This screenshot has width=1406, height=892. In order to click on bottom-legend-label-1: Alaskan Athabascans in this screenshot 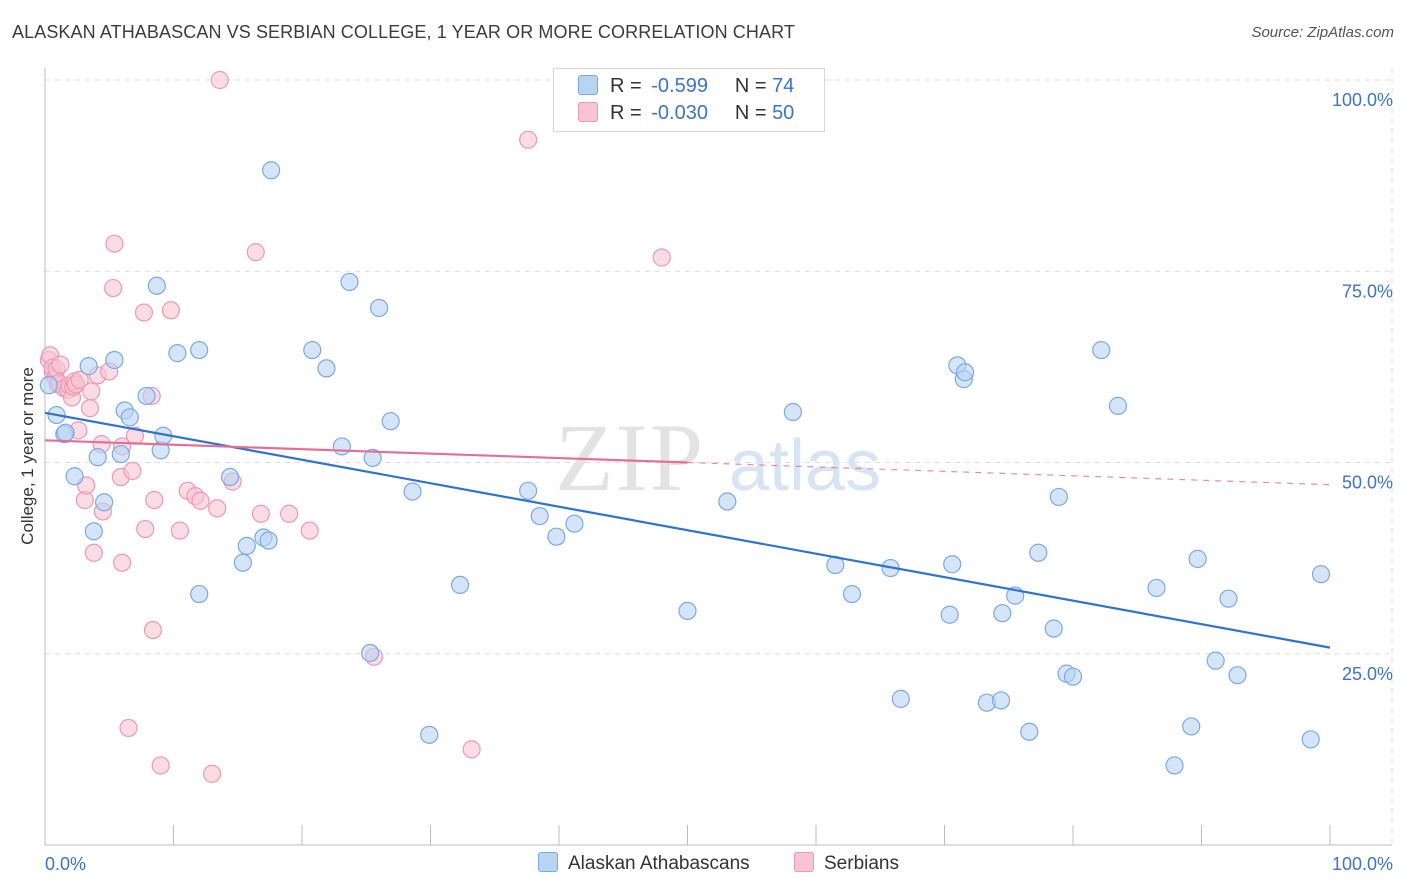, I will do `click(659, 863)`.